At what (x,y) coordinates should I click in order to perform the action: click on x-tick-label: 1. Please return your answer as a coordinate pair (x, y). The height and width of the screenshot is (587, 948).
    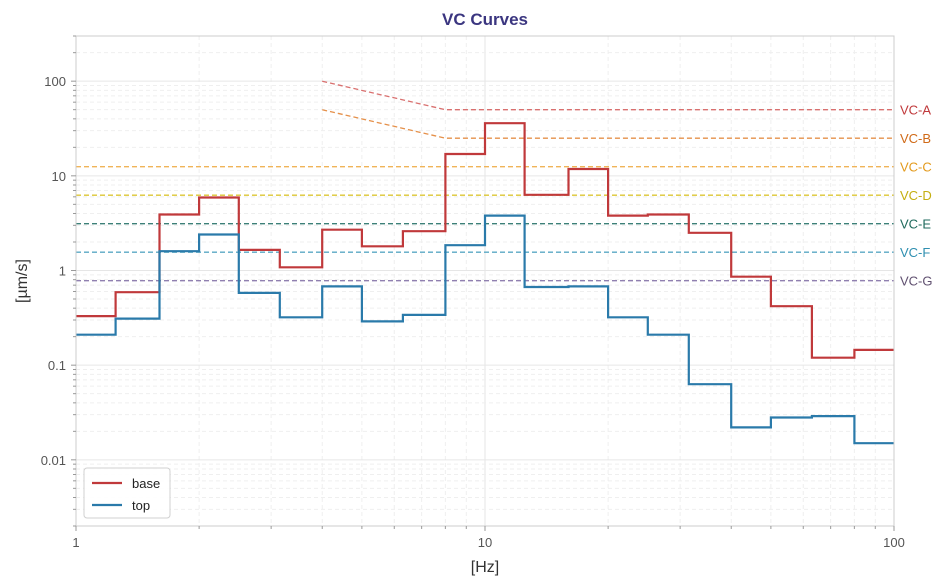
    Looking at the image, I should click on (75, 542).